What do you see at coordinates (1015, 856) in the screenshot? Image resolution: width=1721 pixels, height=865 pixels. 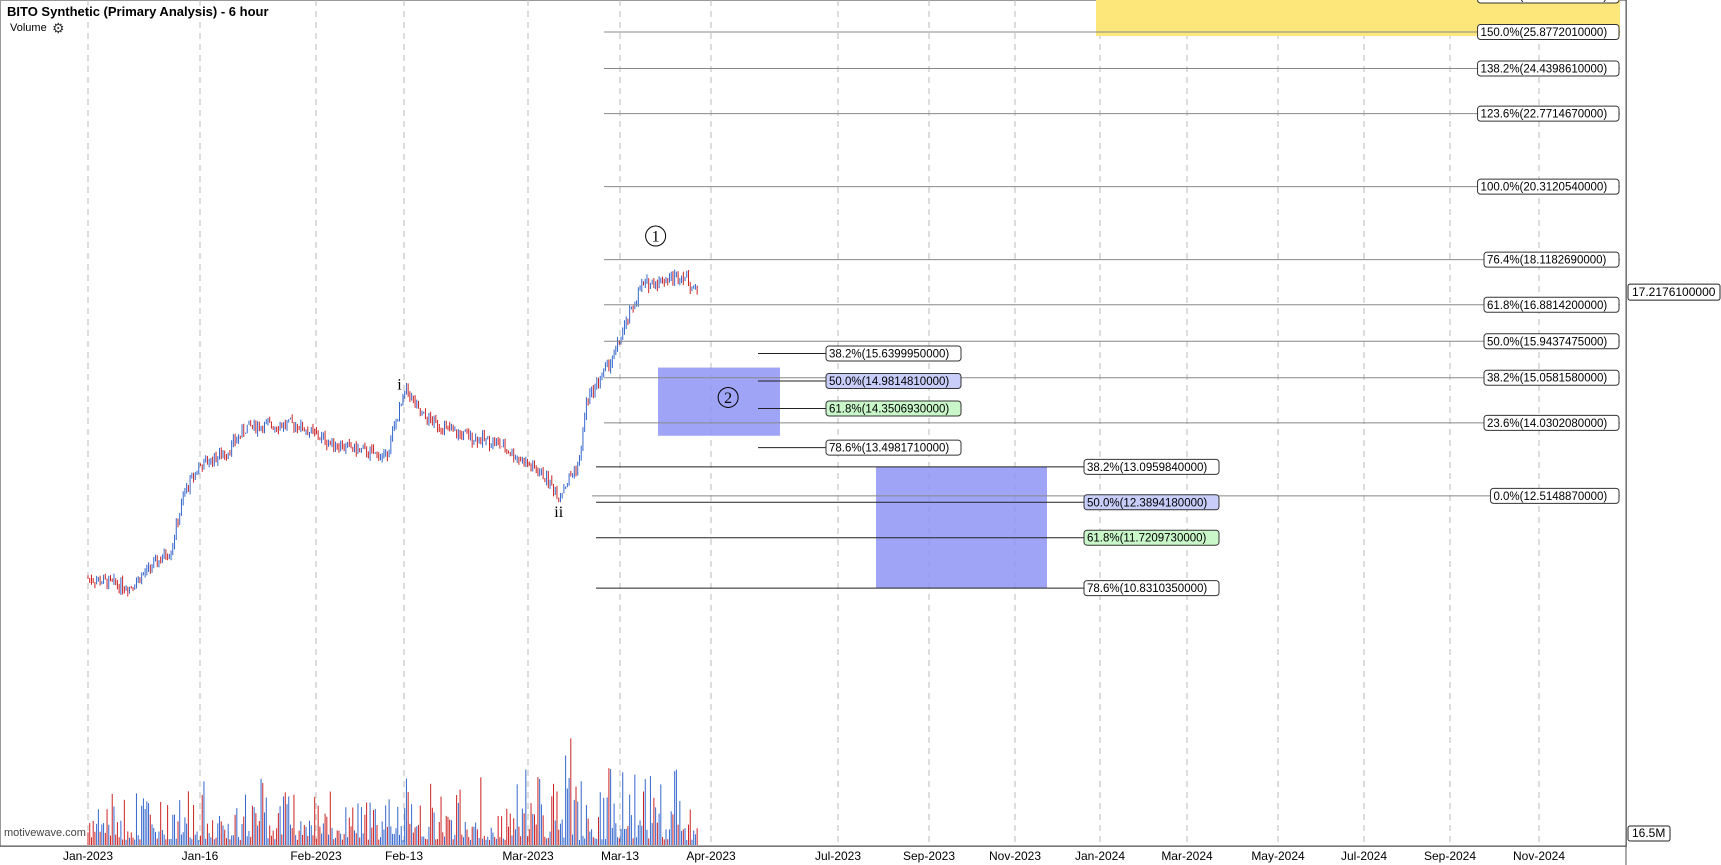 I see `x-tick-label: Nov-2023` at bounding box center [1015, 856].